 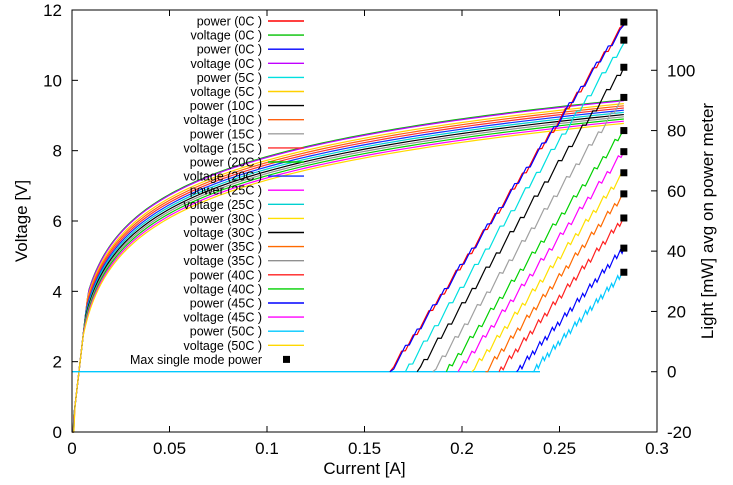 What do you see at coordinates (676, 311) in the screenshot?
I see `y2-tick-label: 20` at bounding box center [676, 311].